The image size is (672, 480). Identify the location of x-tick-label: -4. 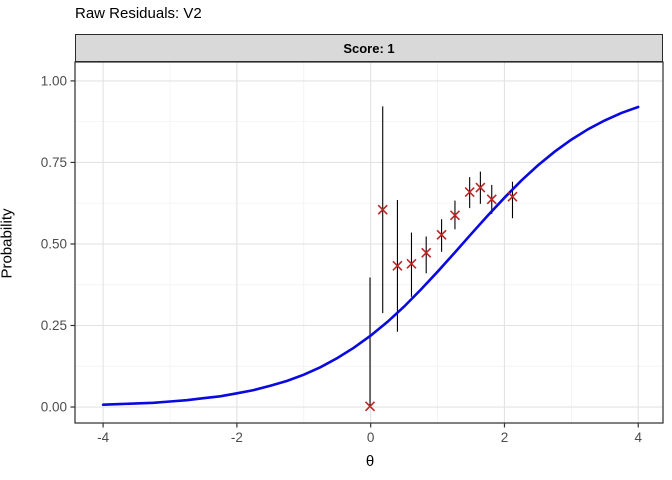
(103, 437).